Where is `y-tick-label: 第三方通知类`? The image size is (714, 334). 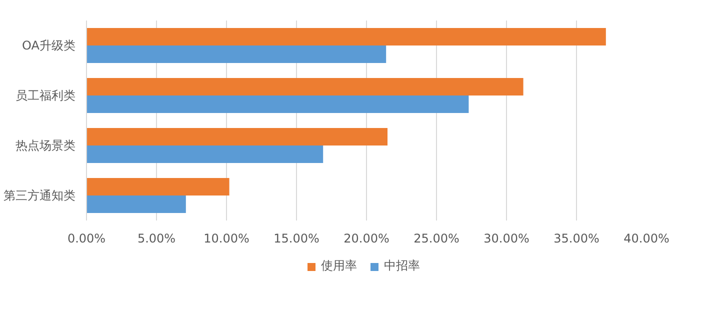
y-tick-label: 第三方通知类 is located at coordinates (40, 195).